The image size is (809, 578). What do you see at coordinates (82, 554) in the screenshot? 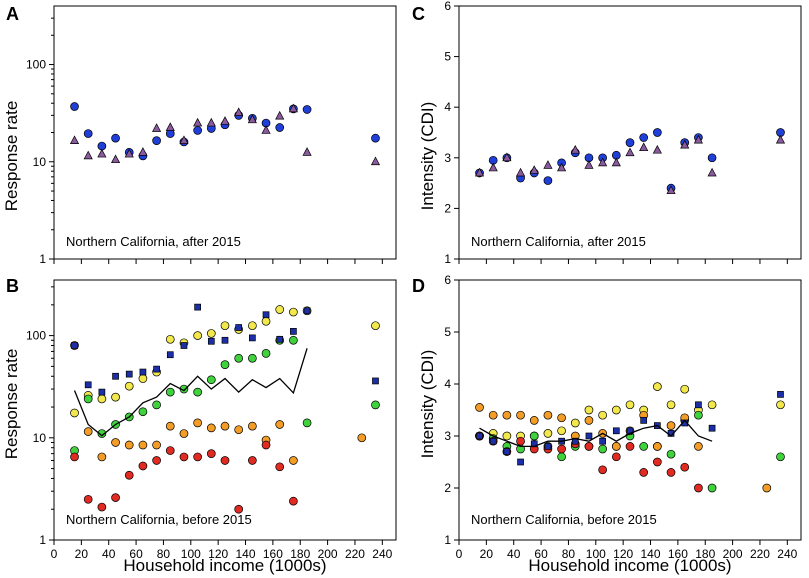
I see `panel-b-xtick-label-20: 20` at bounding box center [82, 554].